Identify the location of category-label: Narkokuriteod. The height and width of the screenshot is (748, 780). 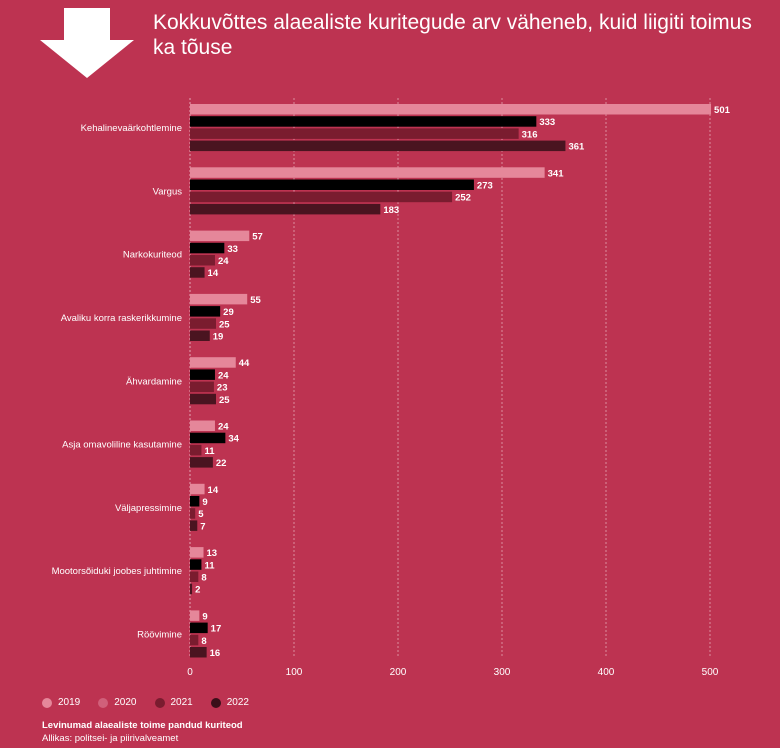
(152, 255).